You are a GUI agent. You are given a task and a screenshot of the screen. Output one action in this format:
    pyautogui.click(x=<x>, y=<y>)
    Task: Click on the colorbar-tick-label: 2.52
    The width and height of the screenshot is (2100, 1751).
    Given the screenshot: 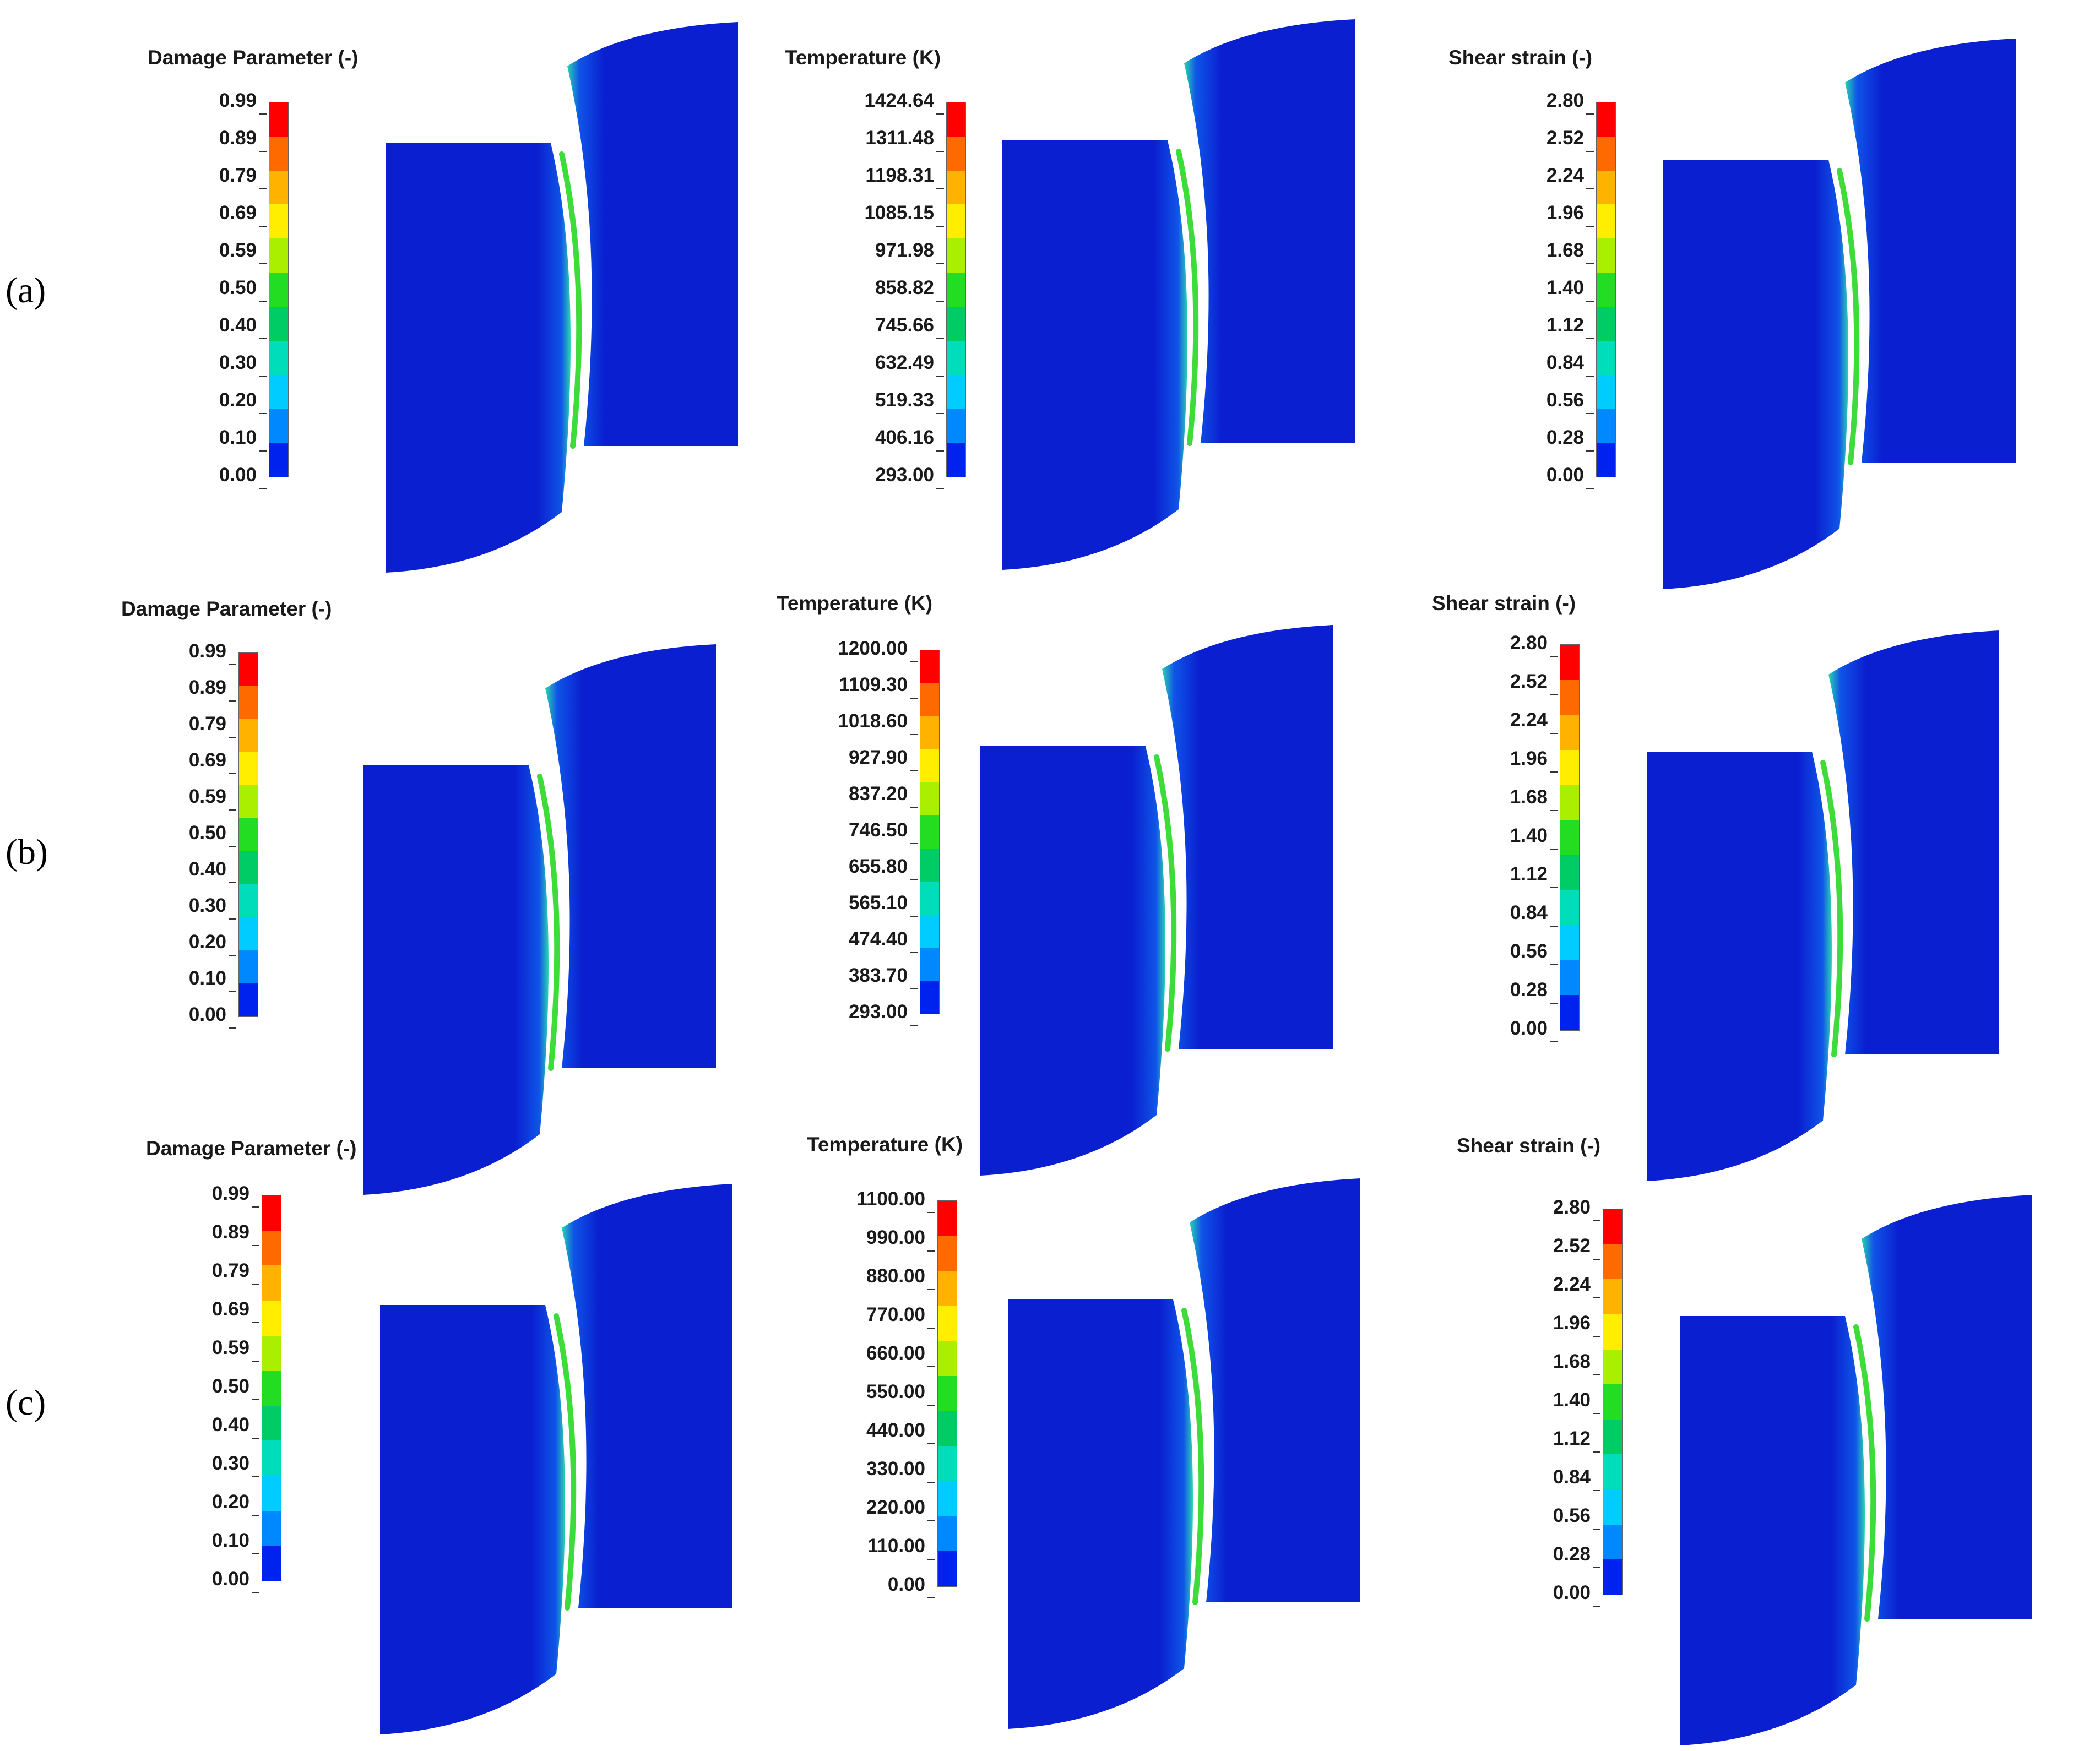 What is the action you would take?
    pyautogui.click(x=1576, y=1248)
    